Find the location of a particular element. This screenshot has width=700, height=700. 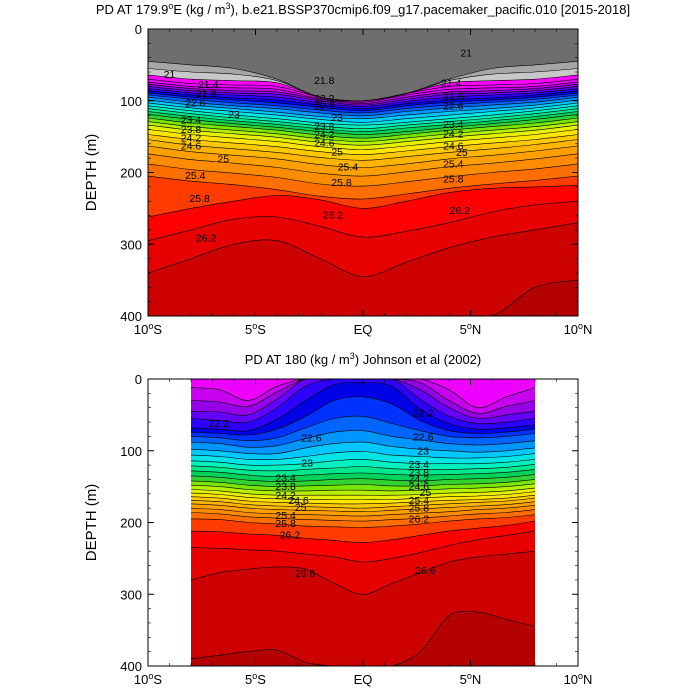

isopycnal-26.2 is located at coordinates (363, 531).